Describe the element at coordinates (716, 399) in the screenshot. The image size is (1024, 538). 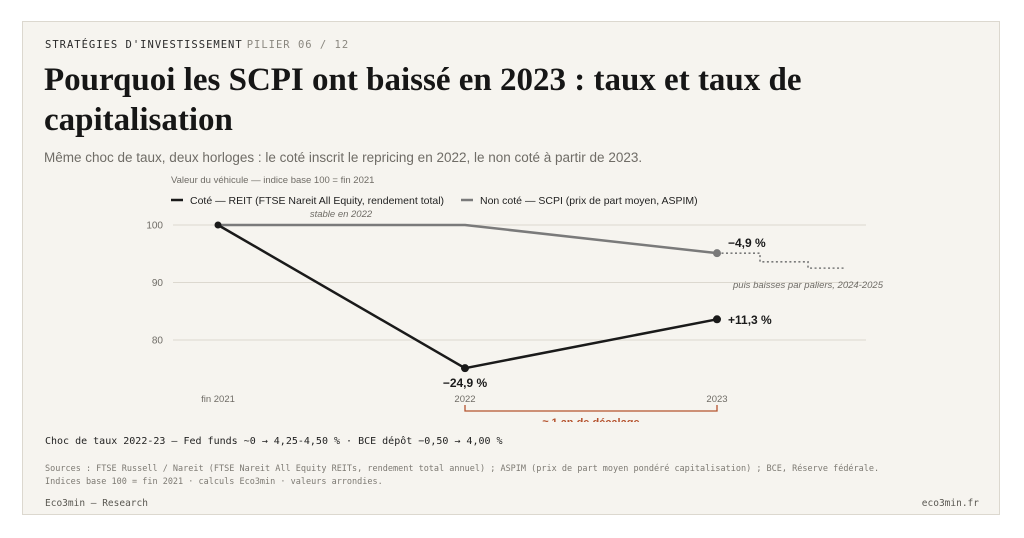
I see `x-tick-label-2: 2023` at that location.